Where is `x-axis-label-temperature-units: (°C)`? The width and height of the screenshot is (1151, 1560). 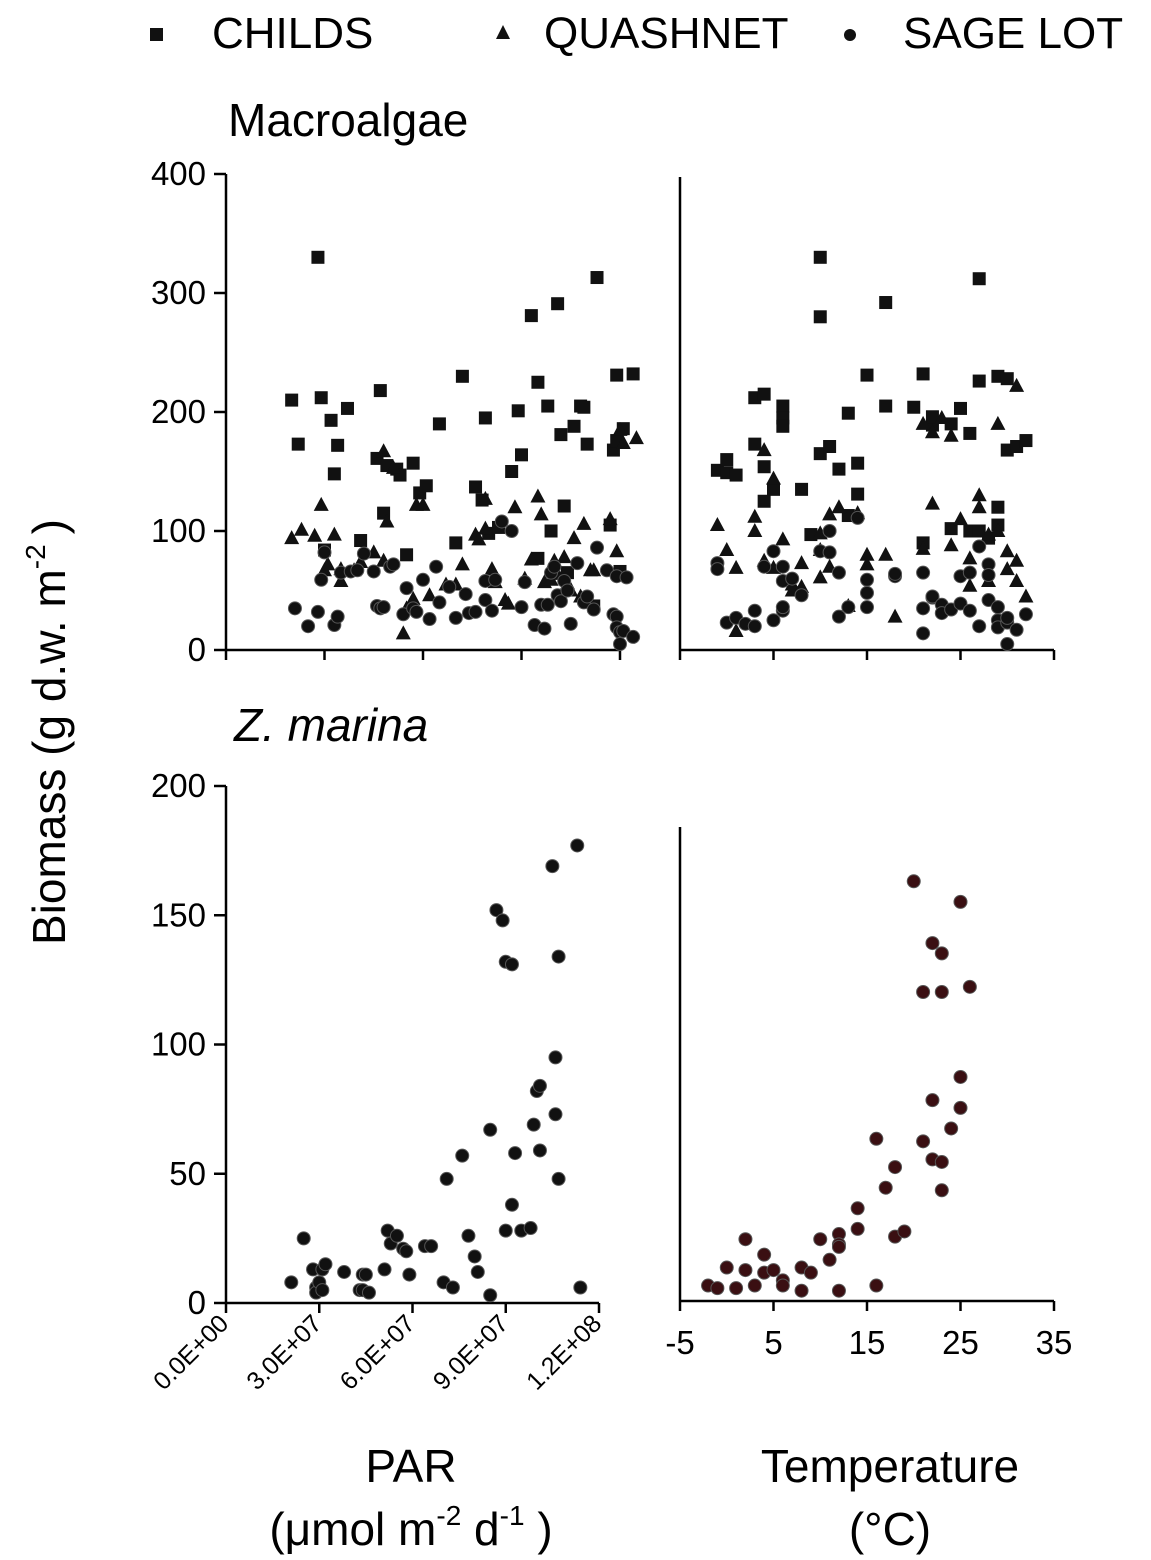
x-axis-label-temperature-units: (°C) is located at coordinates (890, 1529).